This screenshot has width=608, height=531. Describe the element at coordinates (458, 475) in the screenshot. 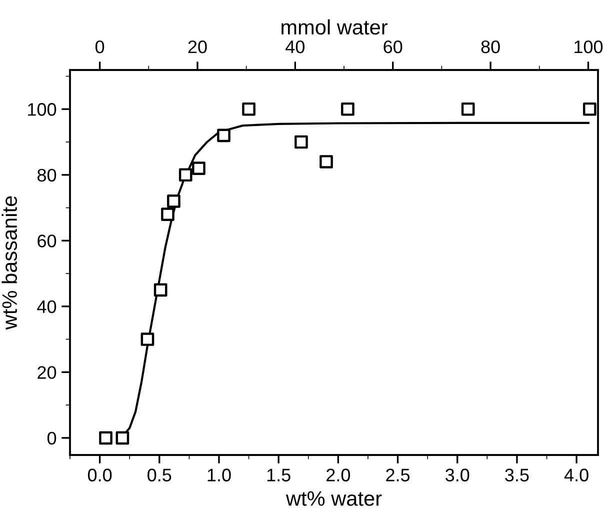

I see `x-tick-label: 3.0` at that location.